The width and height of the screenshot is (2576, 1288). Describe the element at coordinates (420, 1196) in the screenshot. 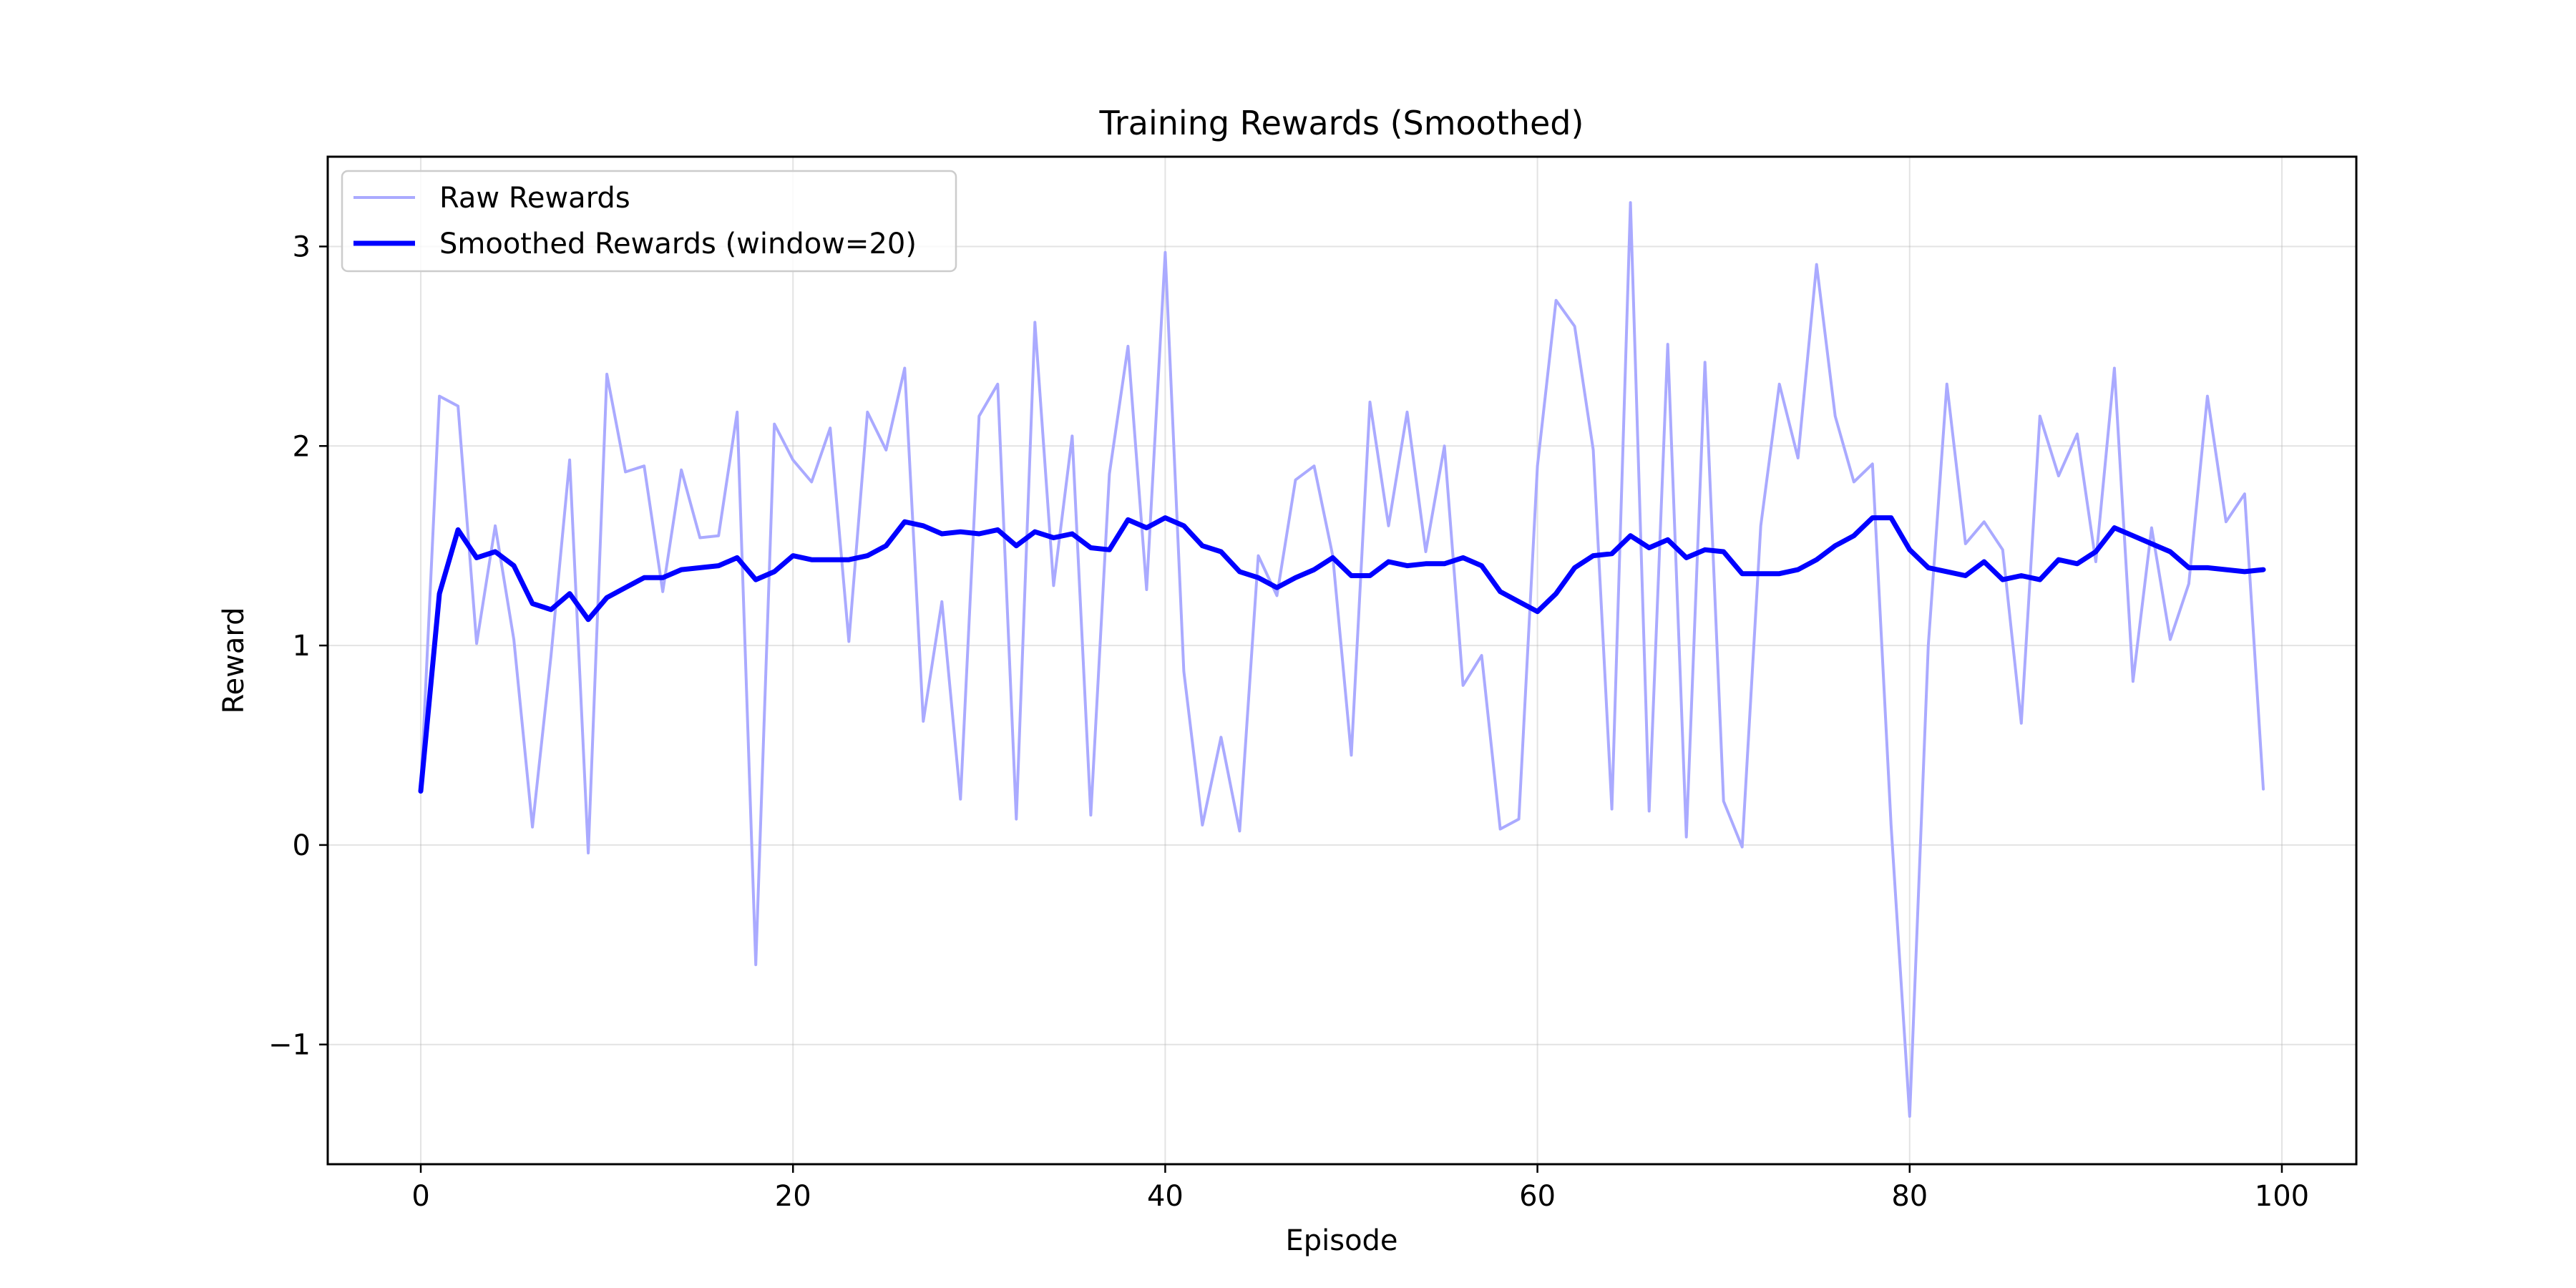

I see `x-tick-label: 0` at that location.